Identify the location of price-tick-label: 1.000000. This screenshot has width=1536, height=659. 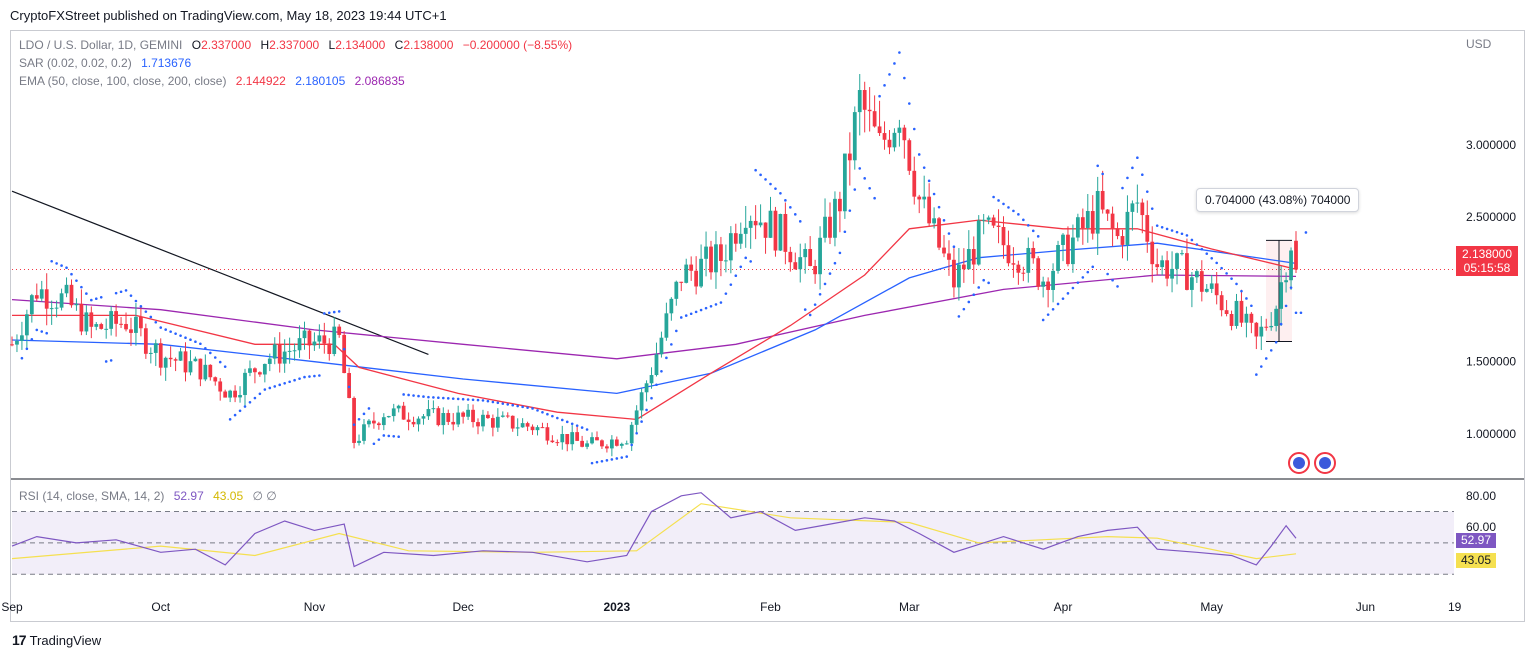
(1491, 434).